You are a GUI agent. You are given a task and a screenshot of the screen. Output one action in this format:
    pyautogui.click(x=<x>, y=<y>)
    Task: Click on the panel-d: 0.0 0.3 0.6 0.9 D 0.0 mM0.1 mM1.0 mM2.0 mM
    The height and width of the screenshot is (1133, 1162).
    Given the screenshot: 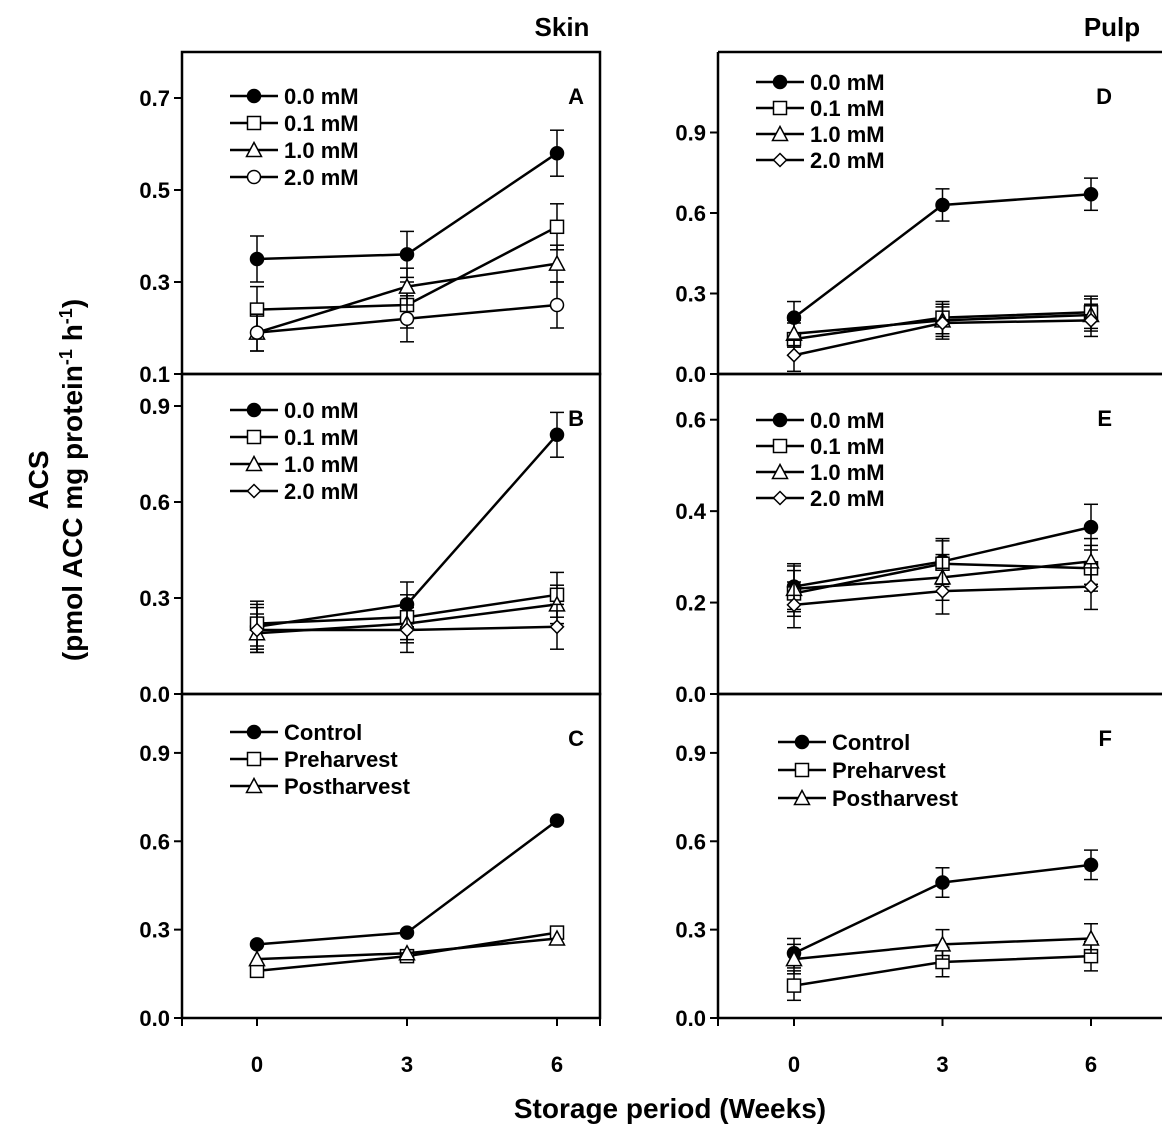 What is the action you would take?
    pyautogui.click(x=918, y=218)
    